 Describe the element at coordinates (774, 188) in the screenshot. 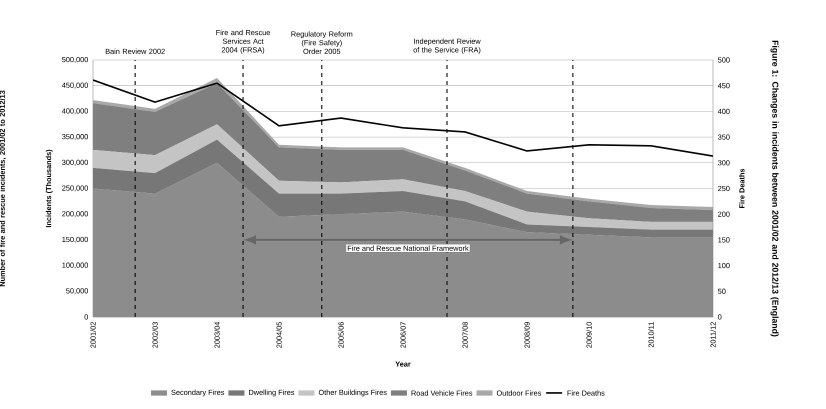

I see `text: Figure 1: Changes in incidents between 2001/02 and 2012/13 (England)` at that location.